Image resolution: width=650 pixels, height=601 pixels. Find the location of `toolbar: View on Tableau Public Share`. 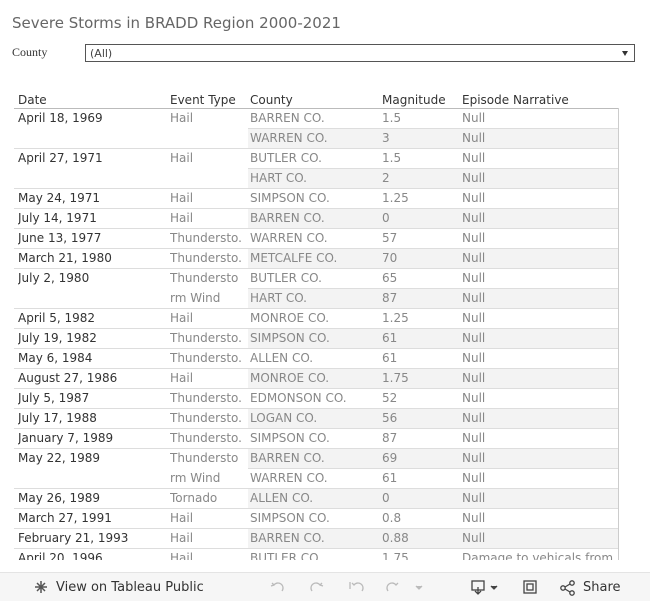

toolbar: View on Tableau Public Share is located at coordinates (325, 586).